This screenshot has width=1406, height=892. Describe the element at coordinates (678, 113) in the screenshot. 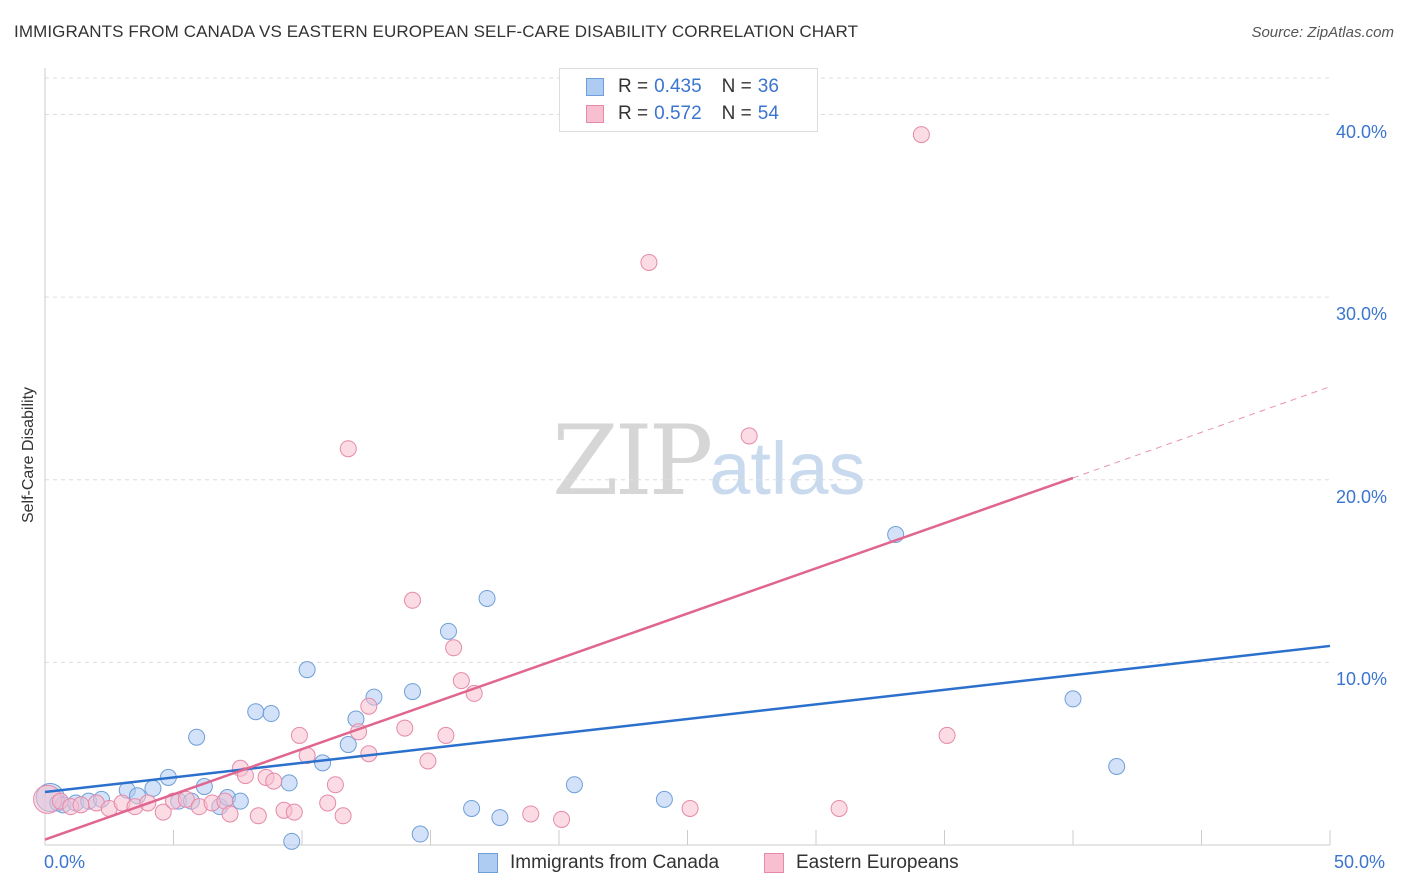

I see `legend-r-value: 0.572` at that location.